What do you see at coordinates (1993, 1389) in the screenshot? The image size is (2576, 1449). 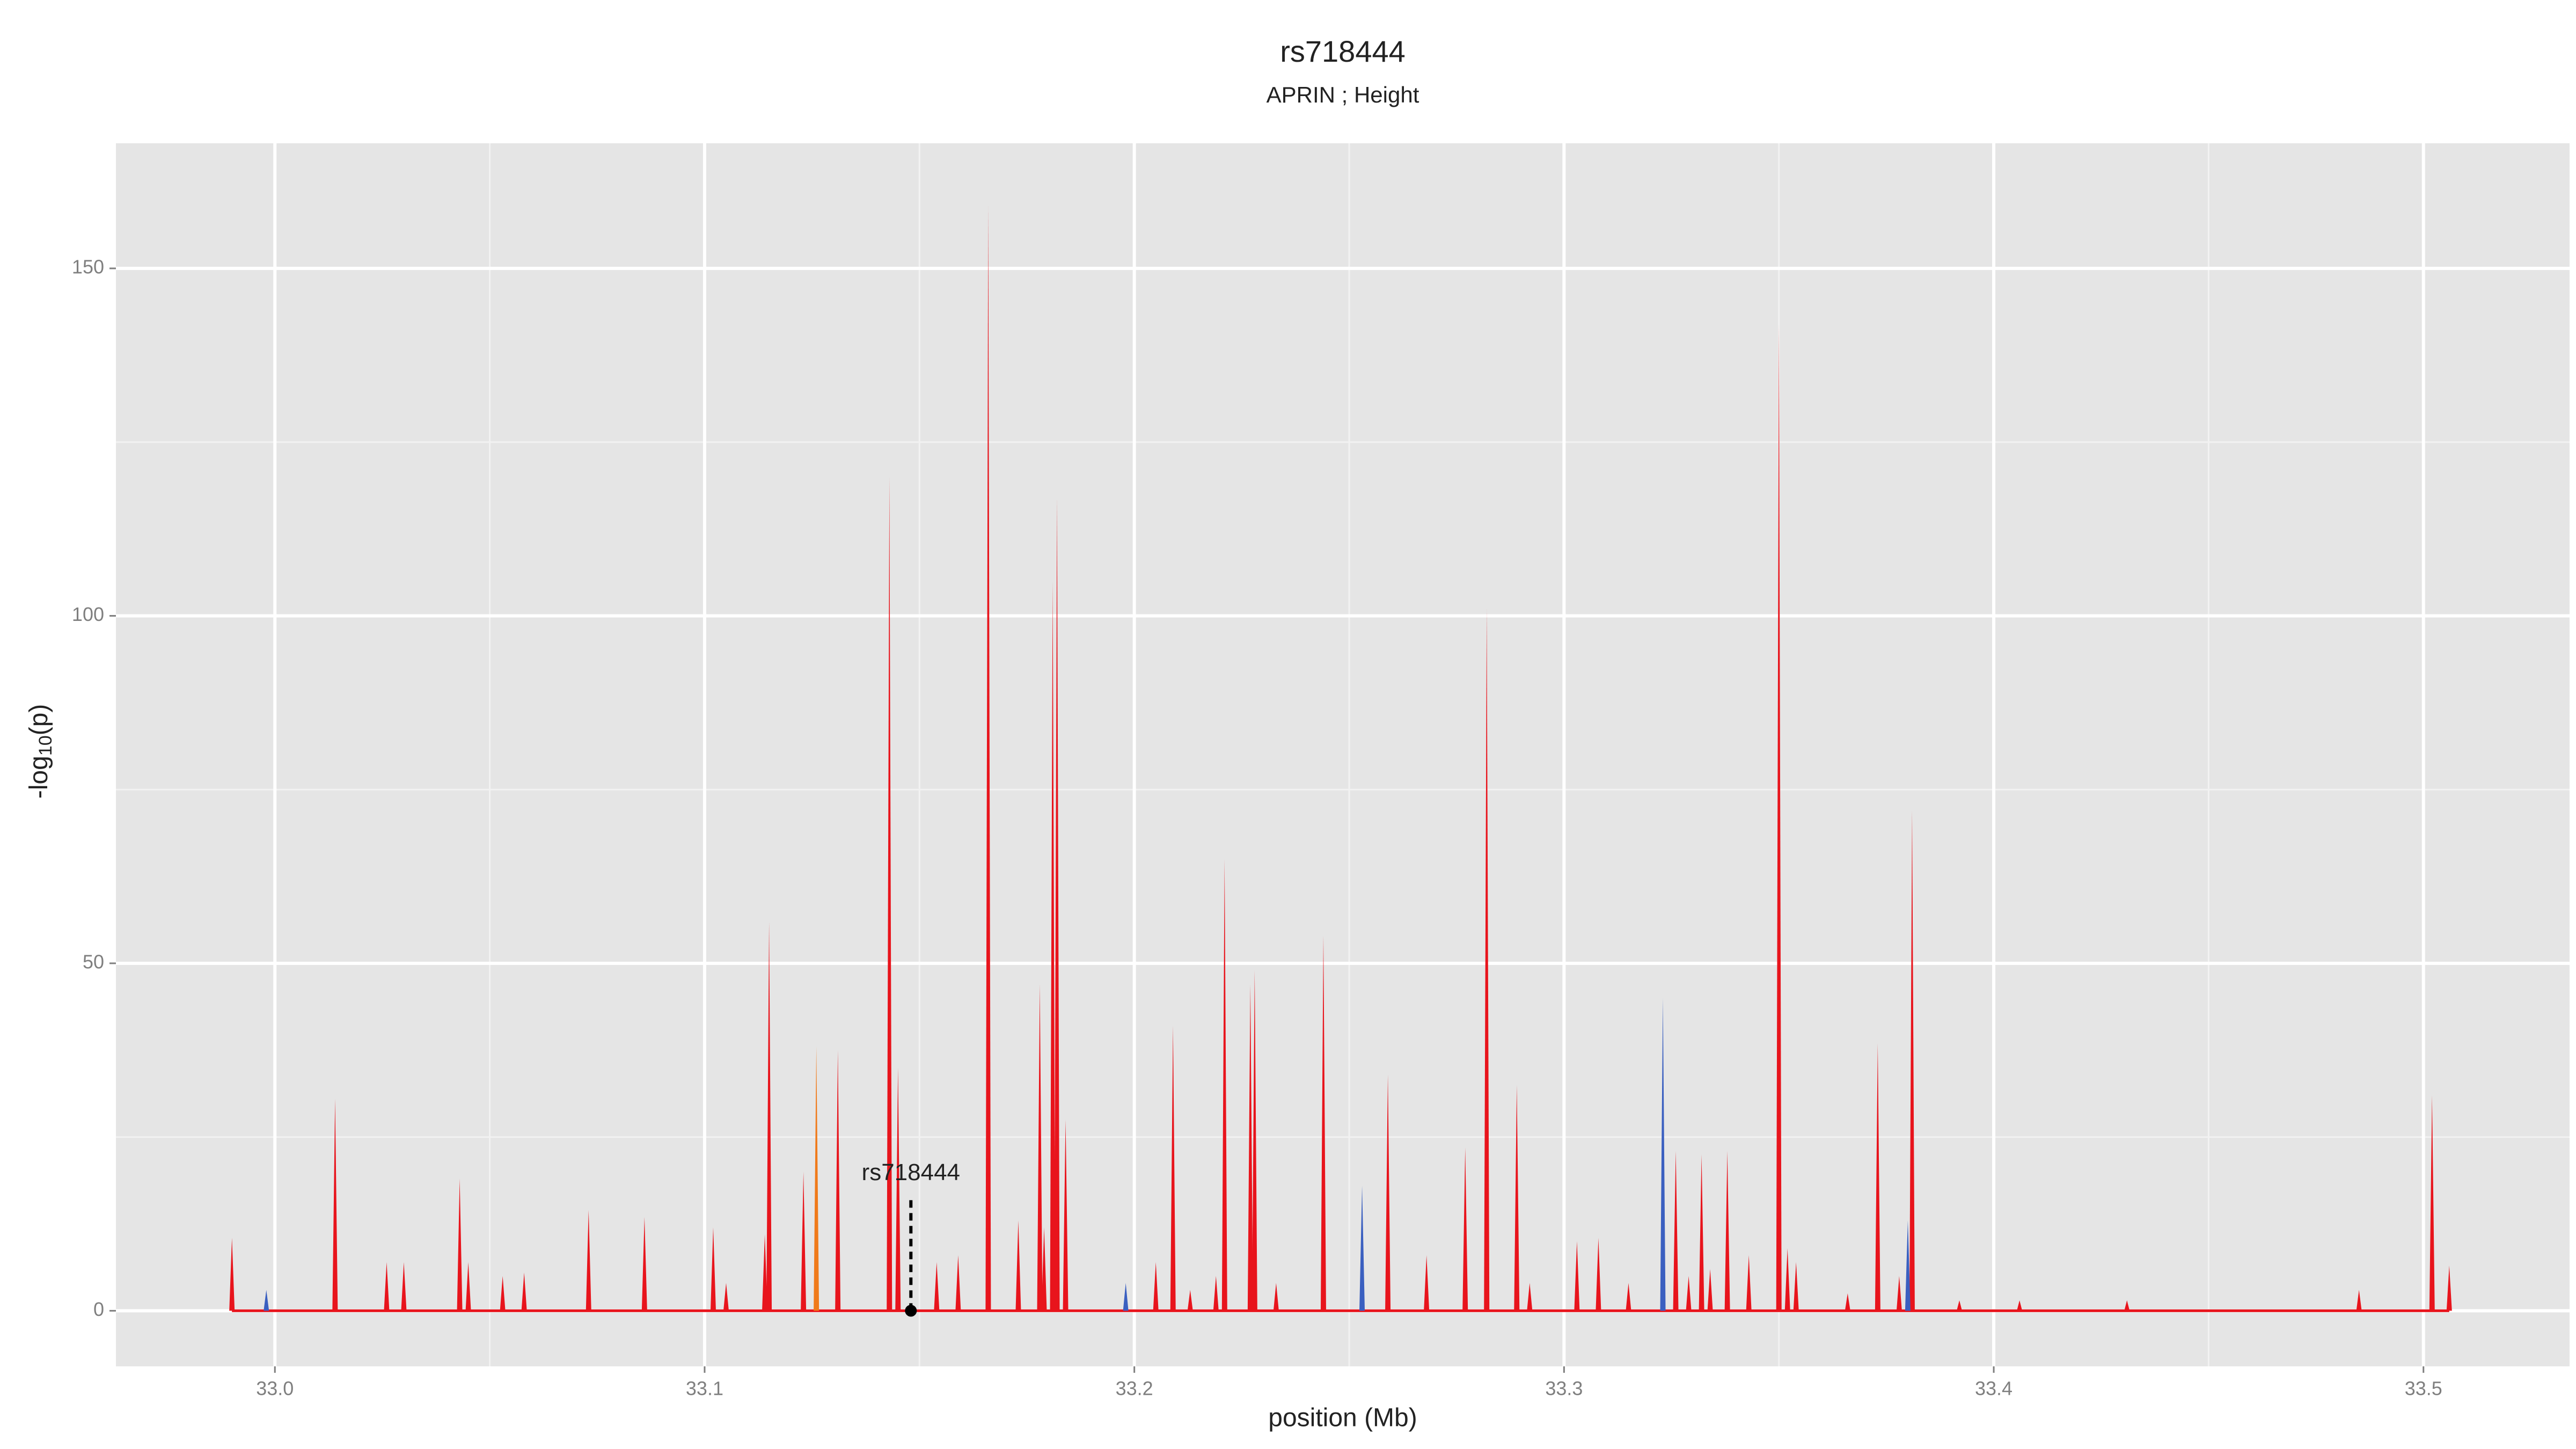 I see `x-tick-label: 33.4` at bounding box center [1993, 1389].